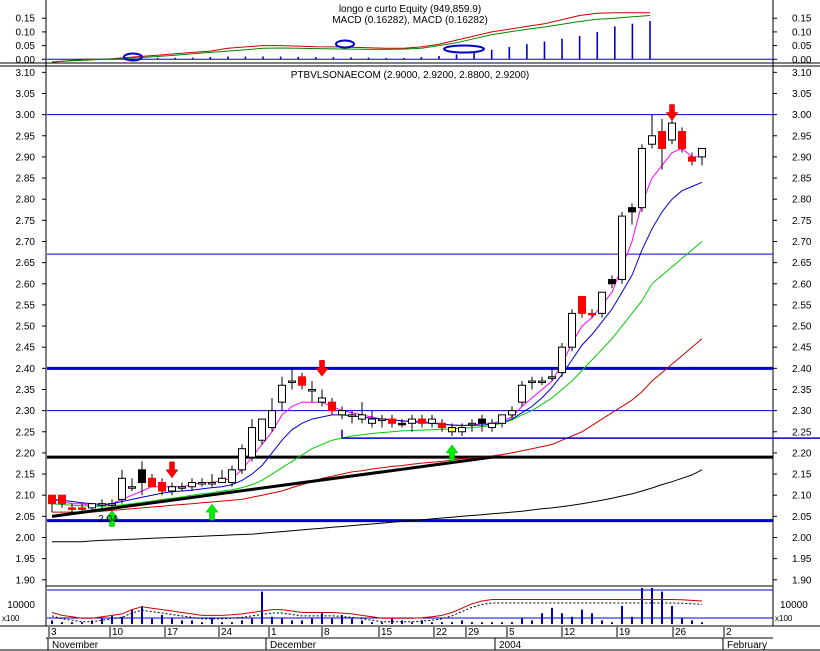 Image resolution: width=820 pixels, height=651 pixels. I want to click on price-tick-left: 2.35, so click(26, 390).